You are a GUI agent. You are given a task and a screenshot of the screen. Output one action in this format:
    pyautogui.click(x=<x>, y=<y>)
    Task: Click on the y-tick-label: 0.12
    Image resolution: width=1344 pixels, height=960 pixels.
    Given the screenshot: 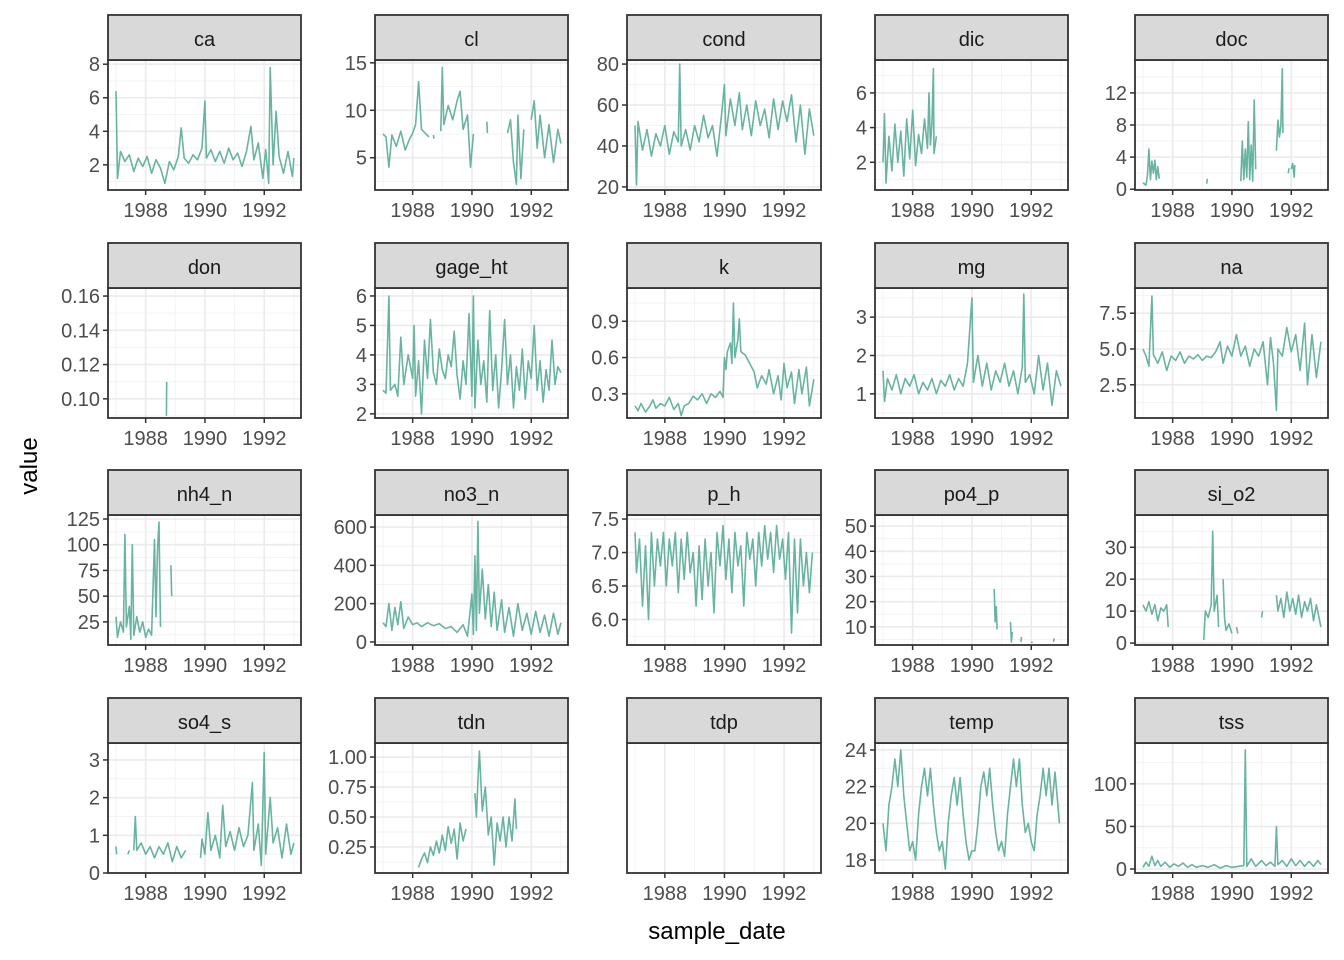 What is the action you would take?
    pyautogui.click(x=80, y=366)
    